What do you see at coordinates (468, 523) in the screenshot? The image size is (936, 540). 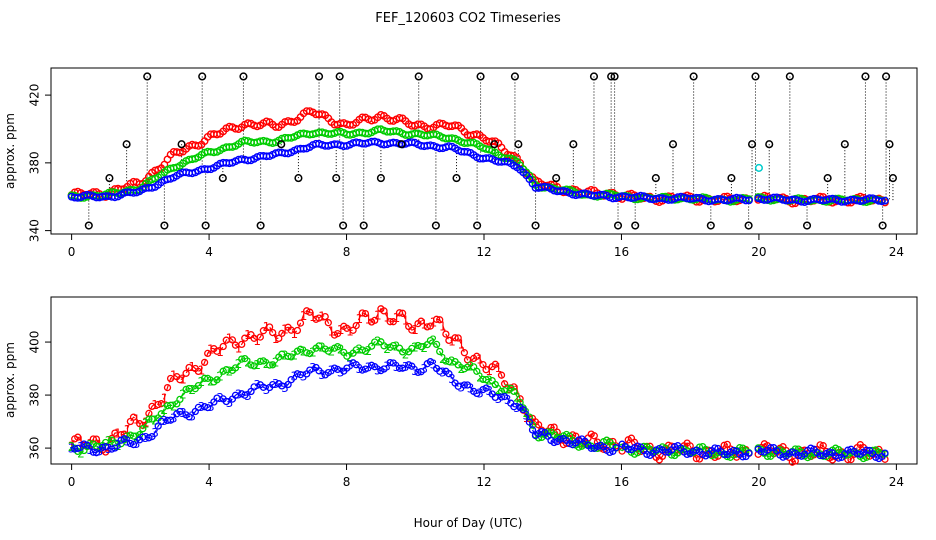 I see `x-axis-label: Hour of Day (UTC)` at bounding box center [468, 523].